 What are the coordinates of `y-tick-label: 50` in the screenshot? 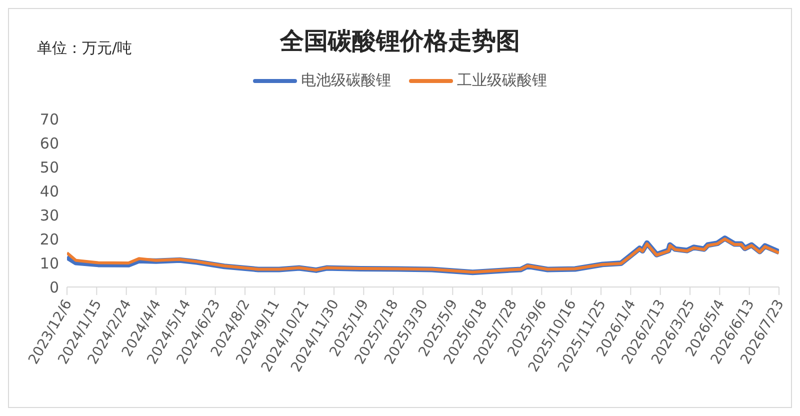 It's located at (49, 167).